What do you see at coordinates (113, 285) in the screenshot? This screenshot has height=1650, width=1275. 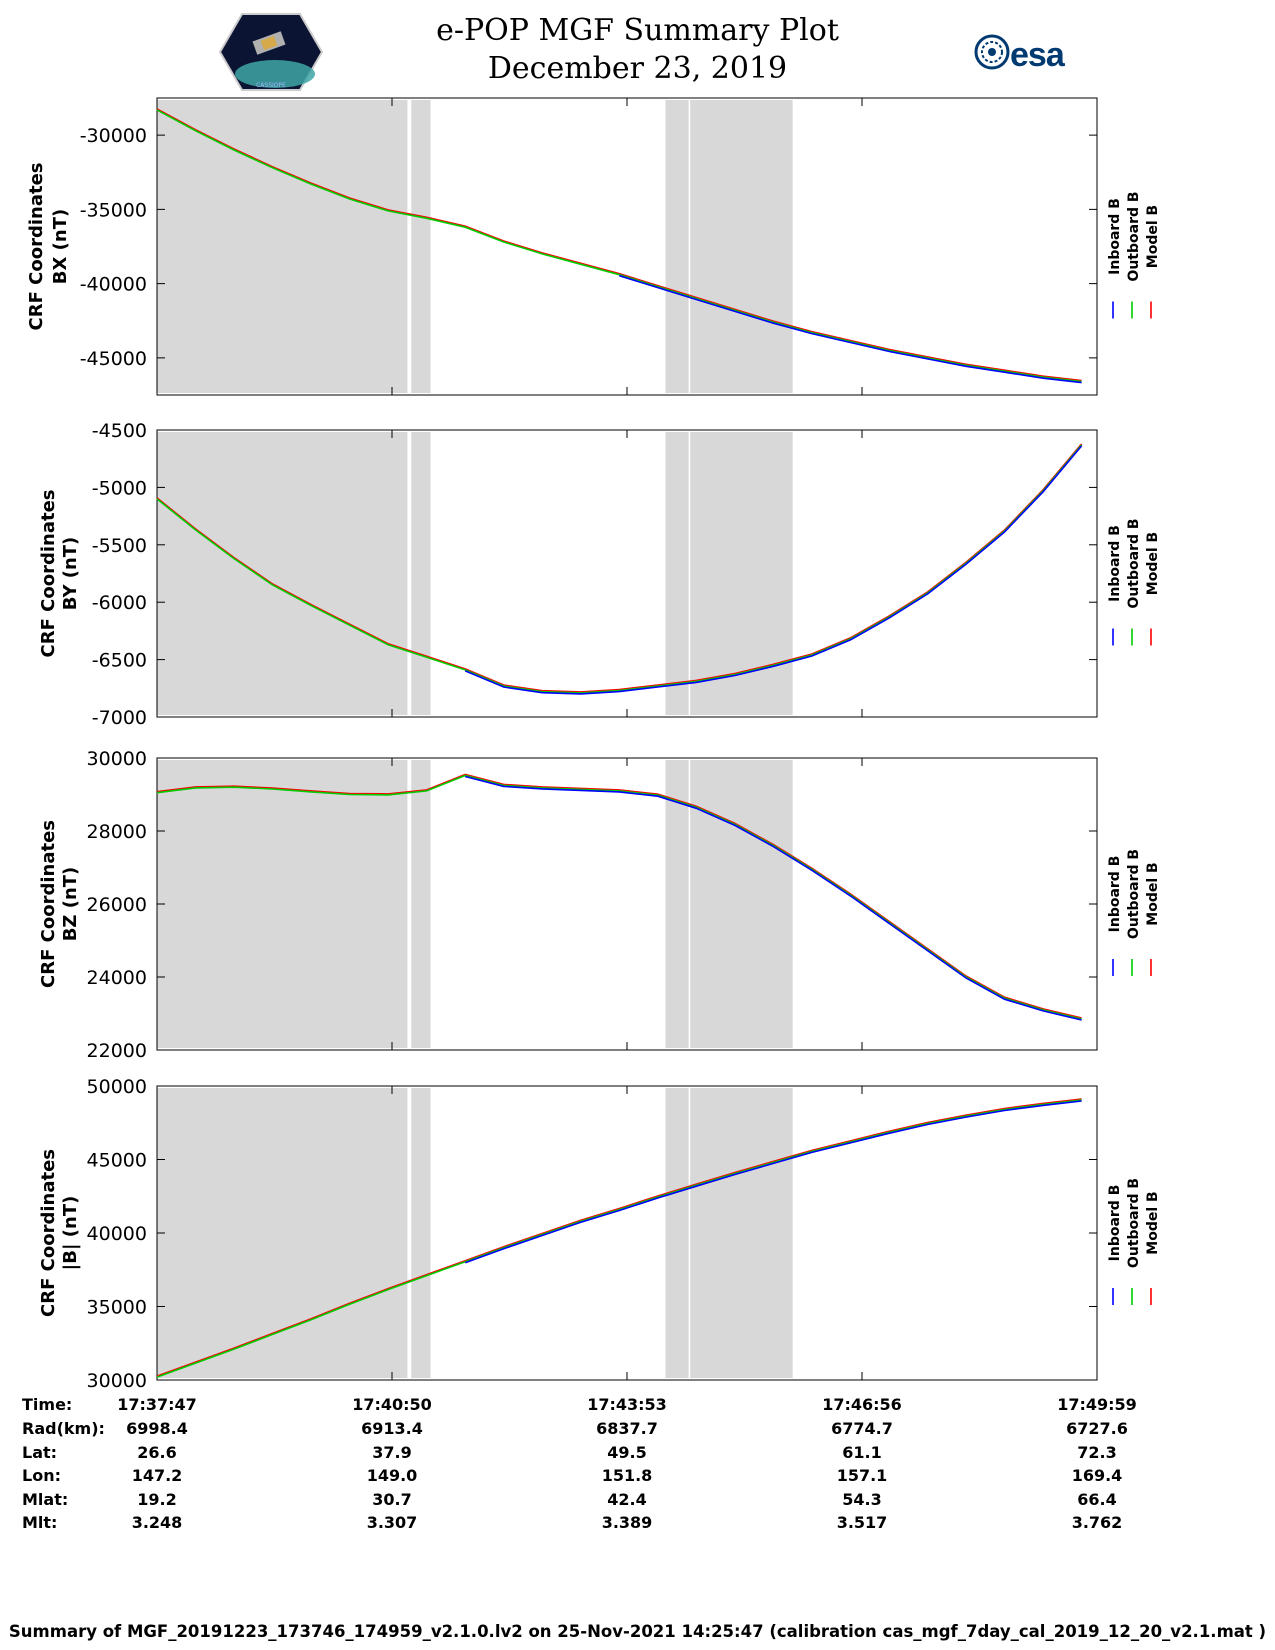 I see `y-tick-label: -40000` at bounding box center [113, 285].